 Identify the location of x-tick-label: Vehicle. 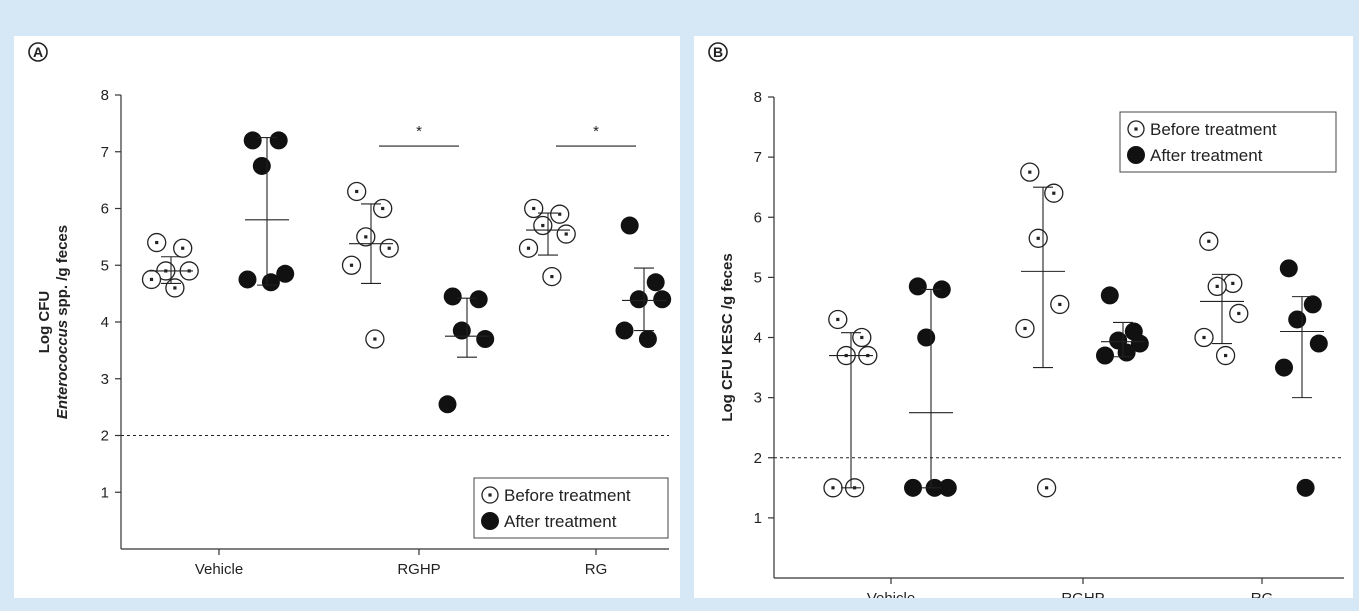
(219, 569).